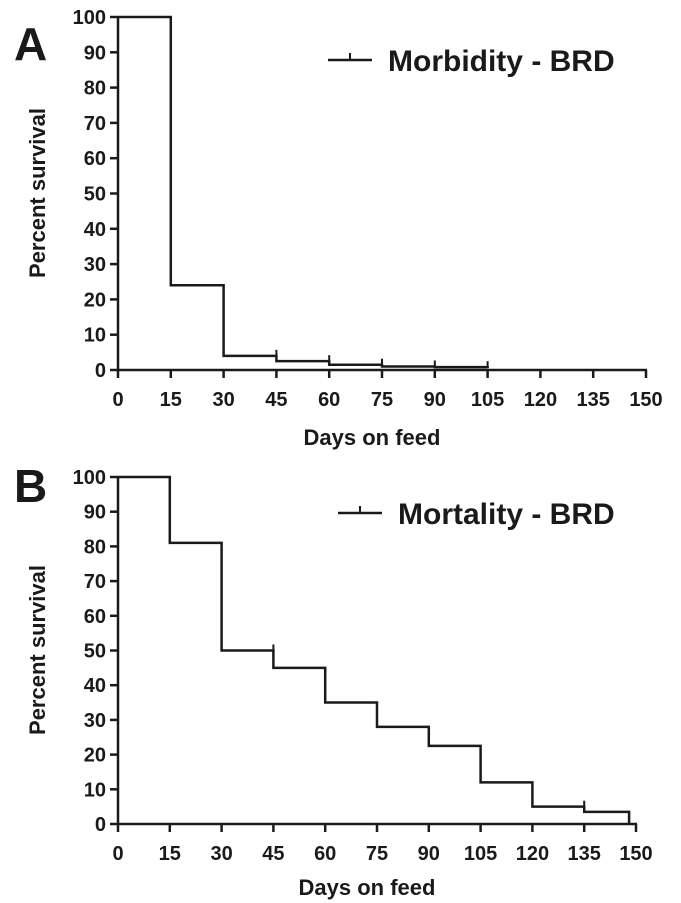 This screenshot has width=681, height=903. I want to click on panel-label: A, so click(30, 44).